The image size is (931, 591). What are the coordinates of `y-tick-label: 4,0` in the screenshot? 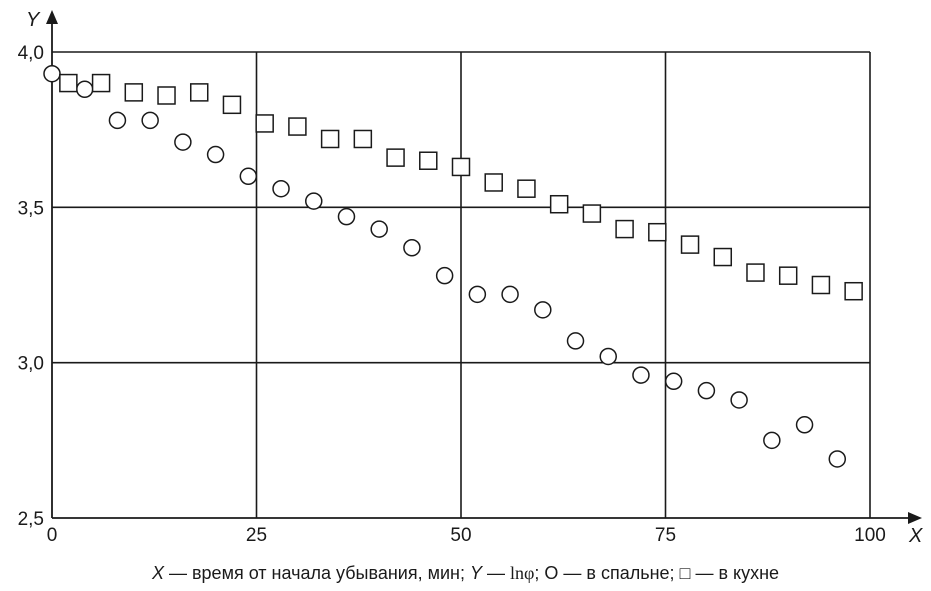 It's located at (31, 53).